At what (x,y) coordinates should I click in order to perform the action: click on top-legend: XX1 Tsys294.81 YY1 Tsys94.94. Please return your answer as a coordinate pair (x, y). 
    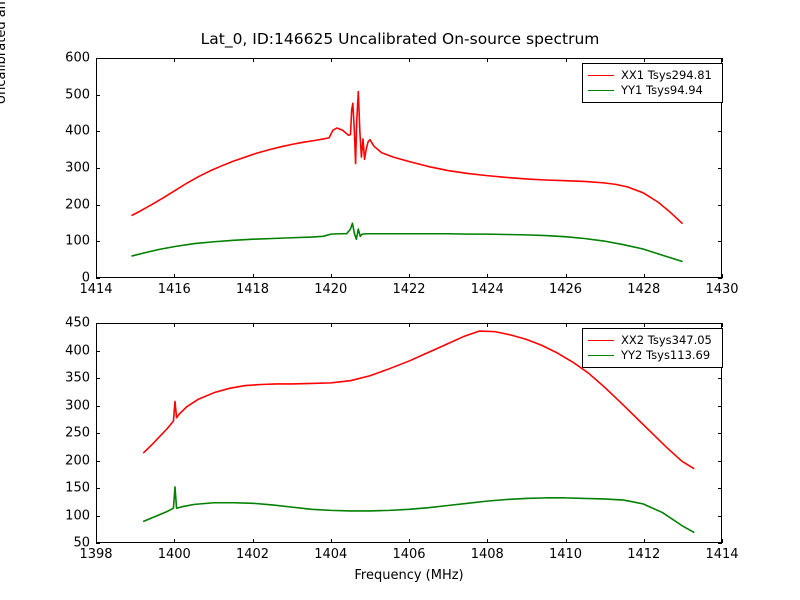
    Looking at the image, I should click on (652, 83).